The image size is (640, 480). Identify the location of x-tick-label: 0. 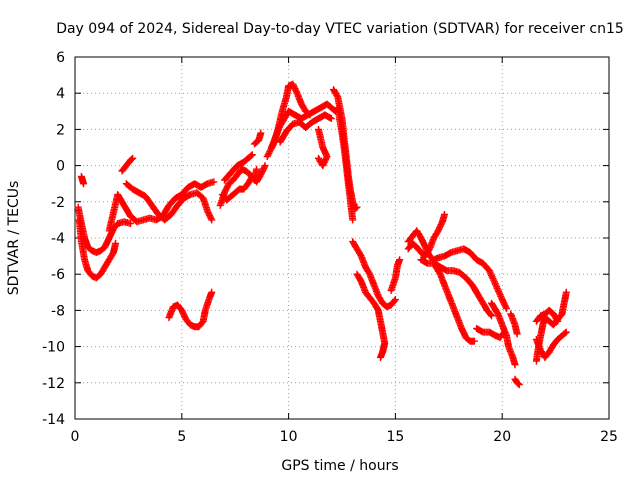
(75, 437).